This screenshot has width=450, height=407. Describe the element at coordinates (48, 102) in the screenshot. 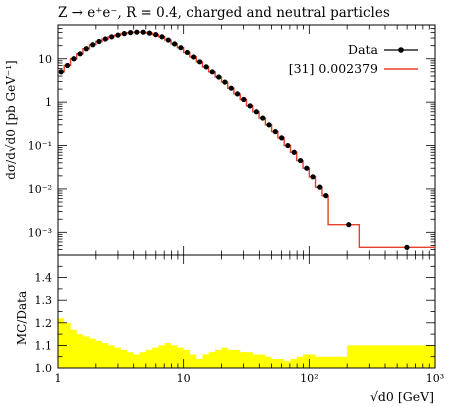

I see `y-tick-label: 1` at that location.